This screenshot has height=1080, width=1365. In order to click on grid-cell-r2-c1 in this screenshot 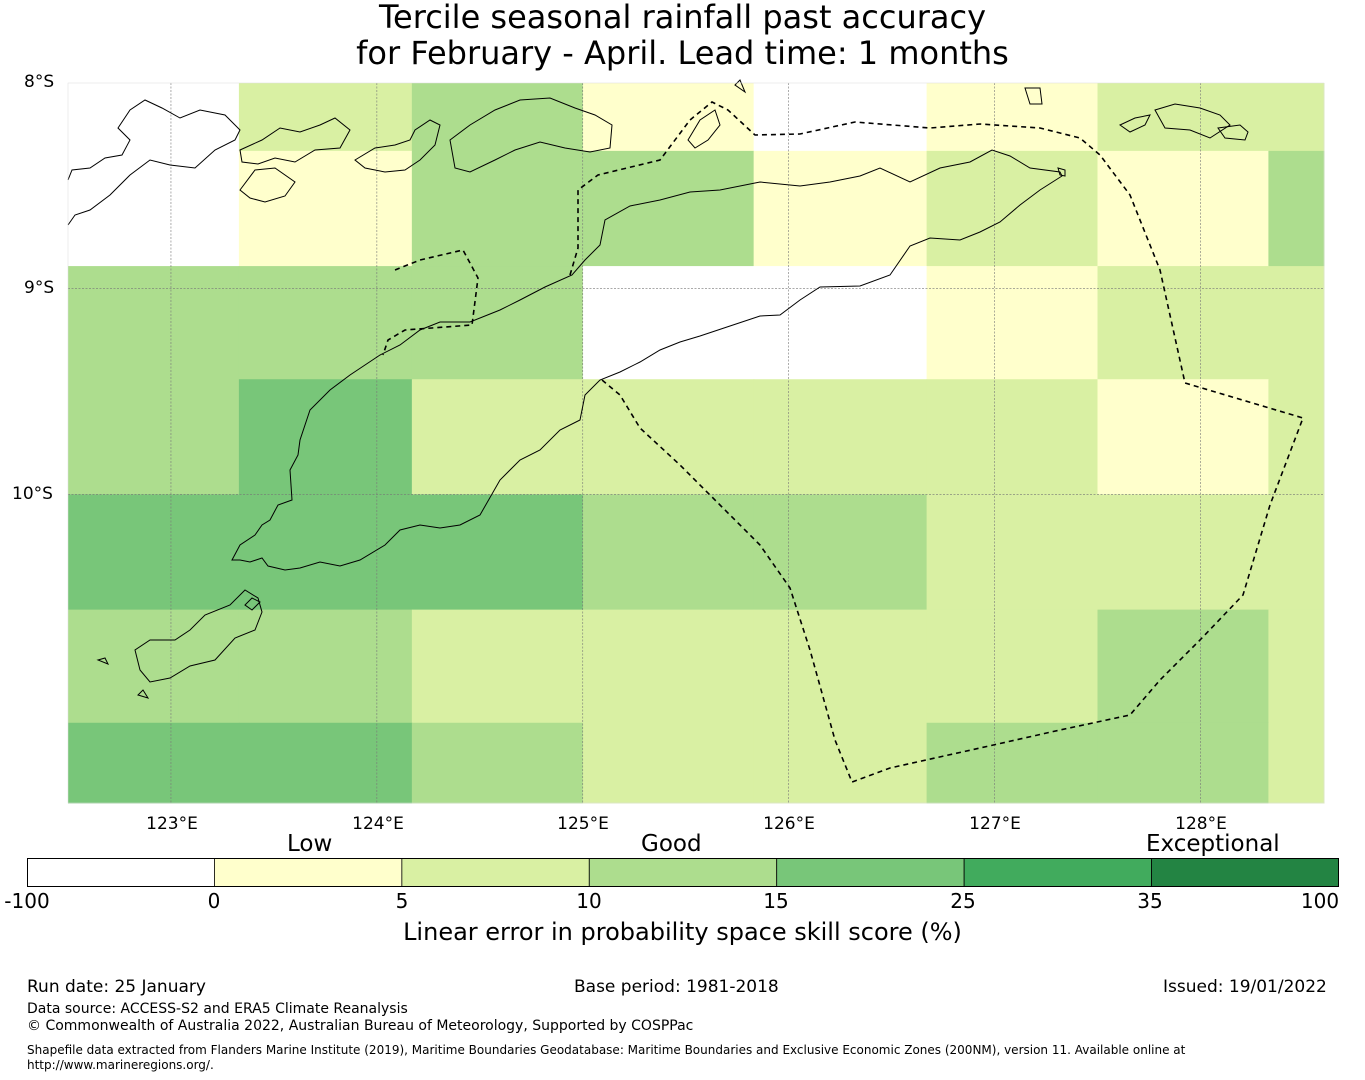, I will do `click(325, 323)`.